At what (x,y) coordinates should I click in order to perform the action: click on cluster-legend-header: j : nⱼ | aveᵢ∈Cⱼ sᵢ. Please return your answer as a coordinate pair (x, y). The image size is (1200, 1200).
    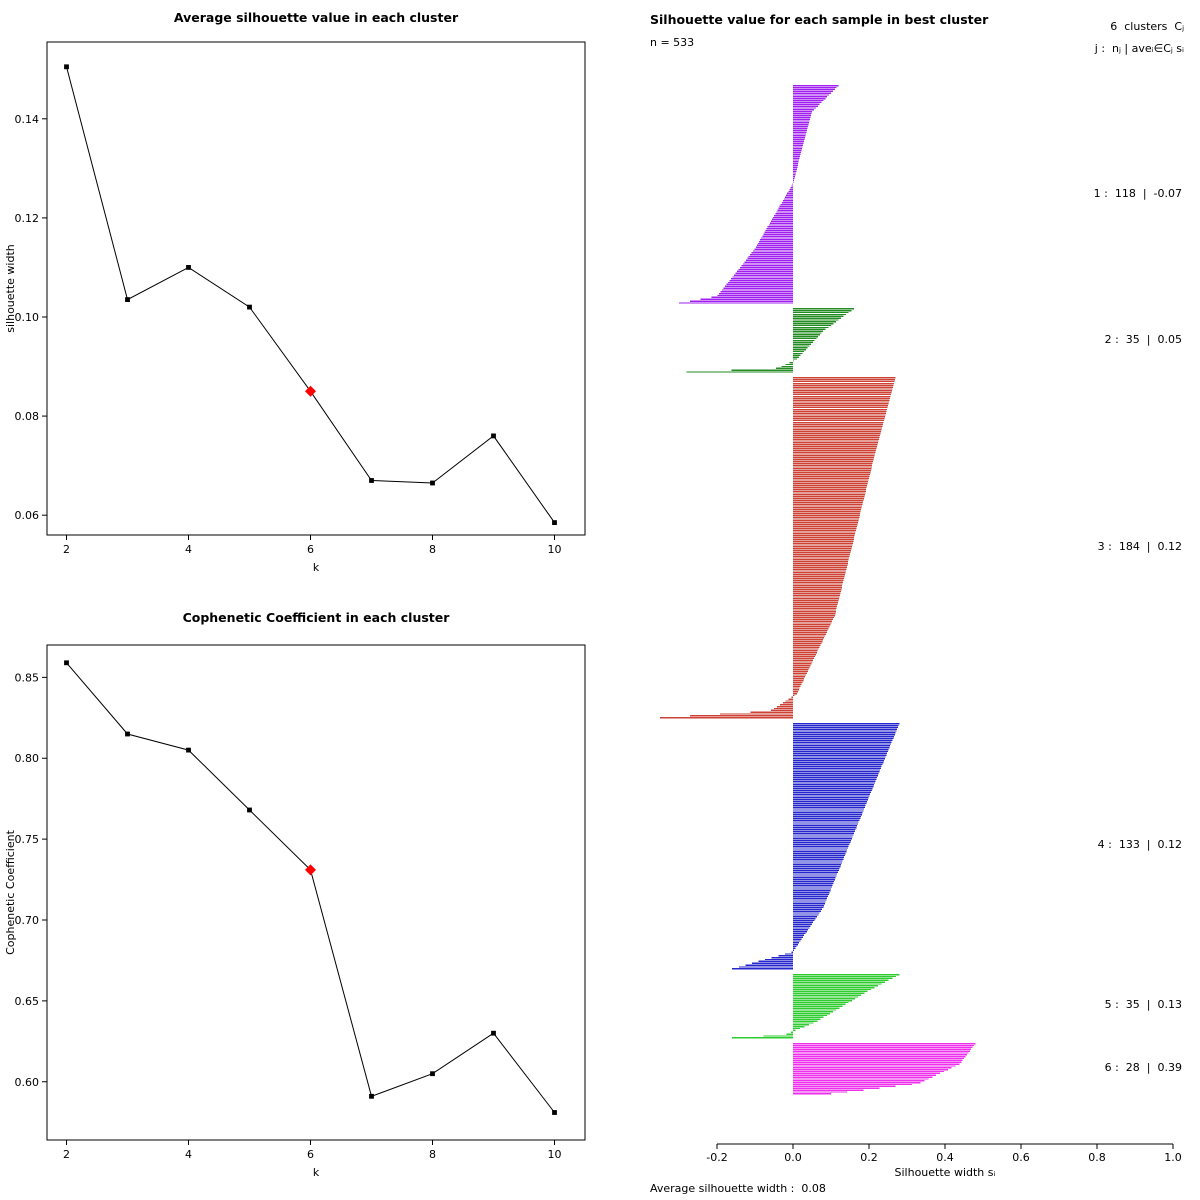
    Looking at the image, I should click on (1139, 48).